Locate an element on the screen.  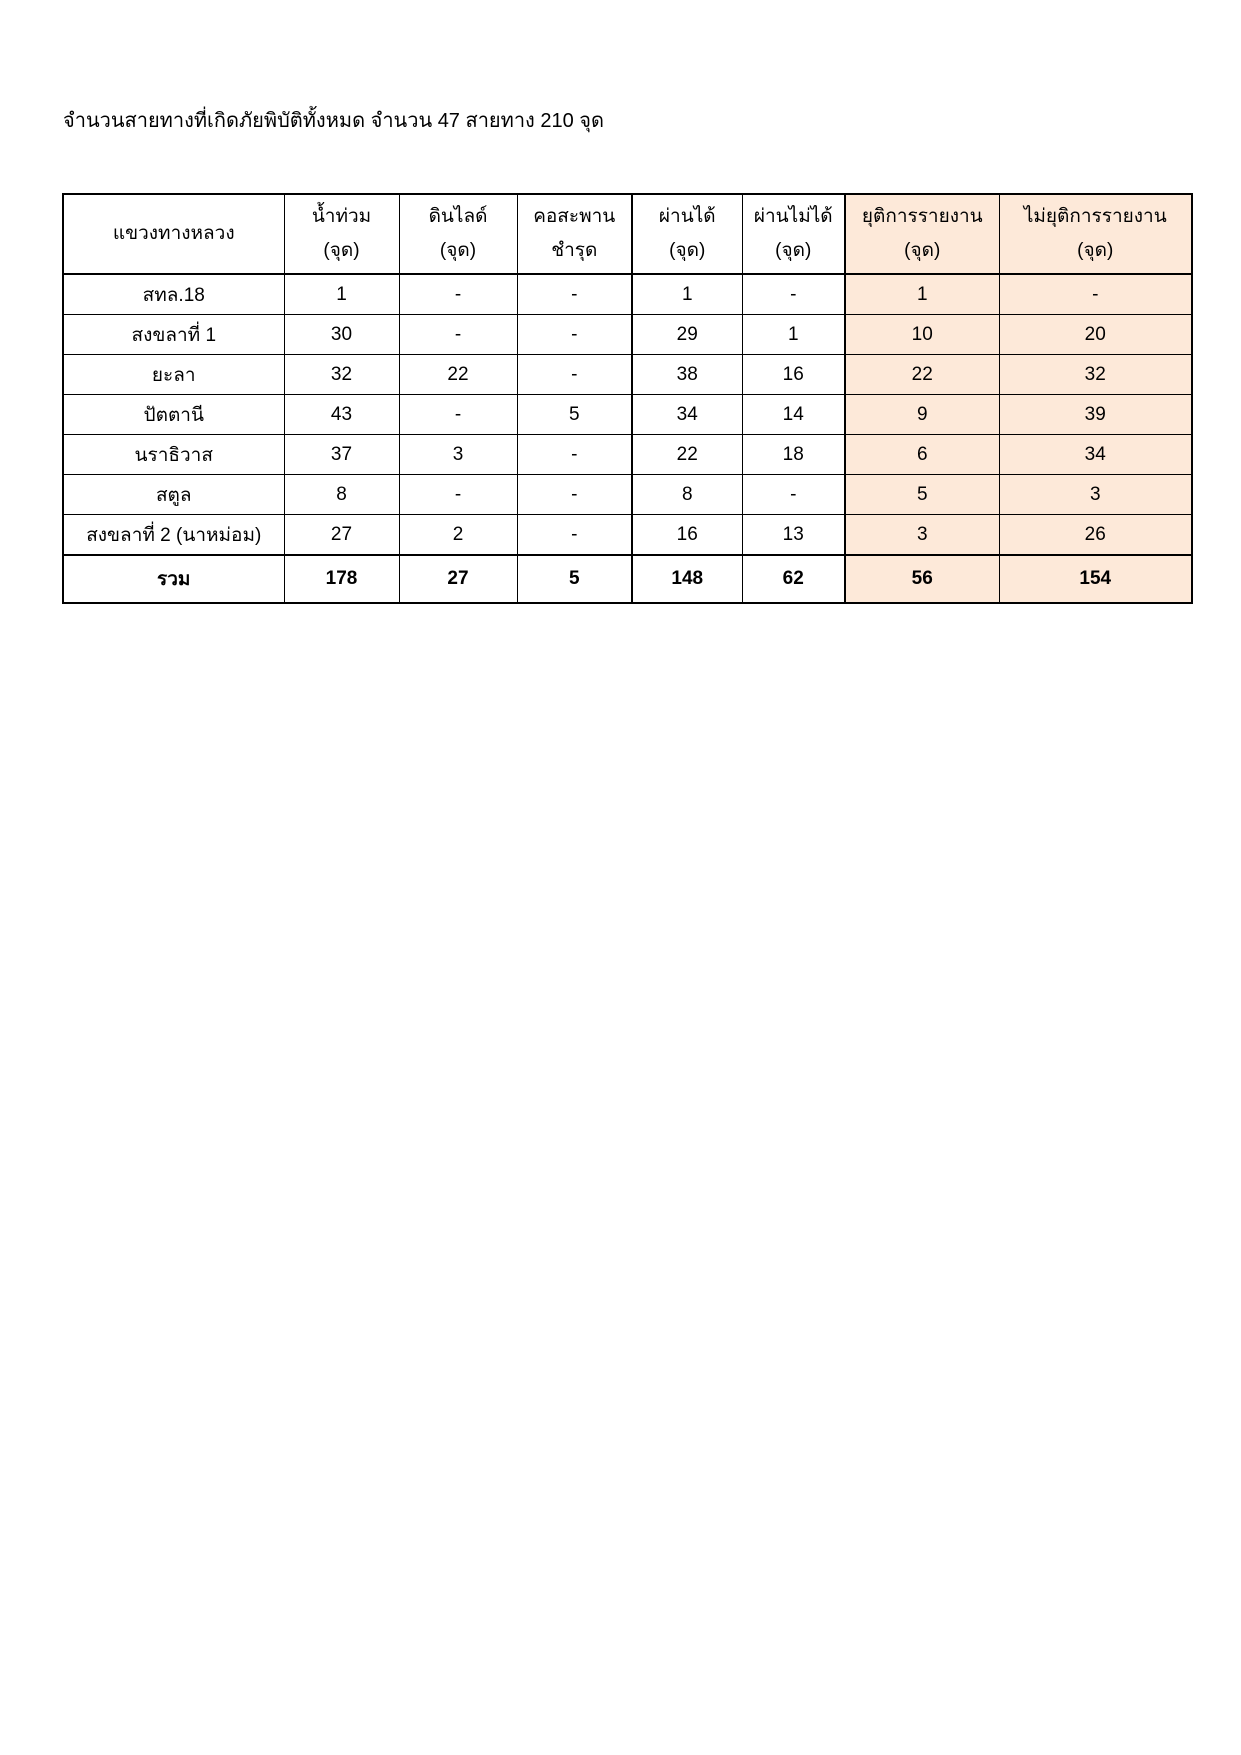
total-label: รวม is located at coordinates (173, 579).